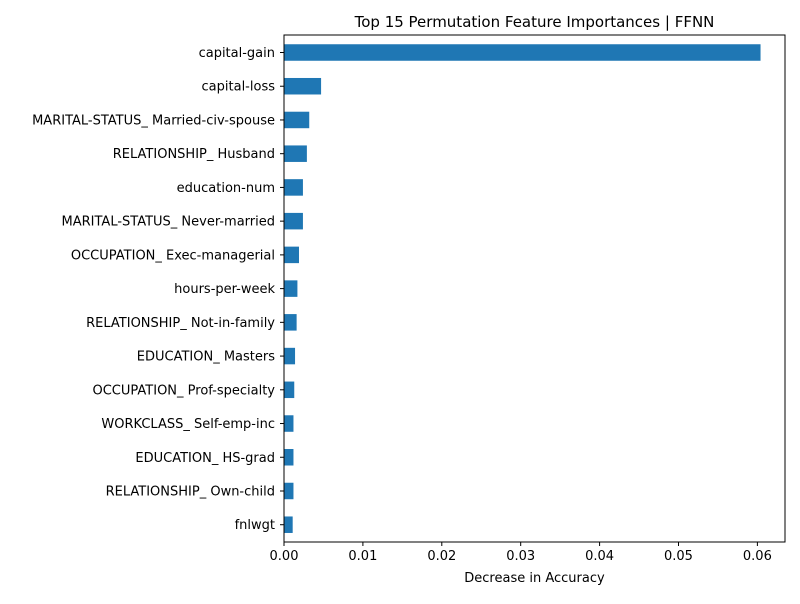 This screenshot has width=800, height=604. What do you see at coordinates (173, 255) in the screenshot?
I see `y-tick-label: OCCUPATION_ Exec-managerial` at bounding box center [173, 255].